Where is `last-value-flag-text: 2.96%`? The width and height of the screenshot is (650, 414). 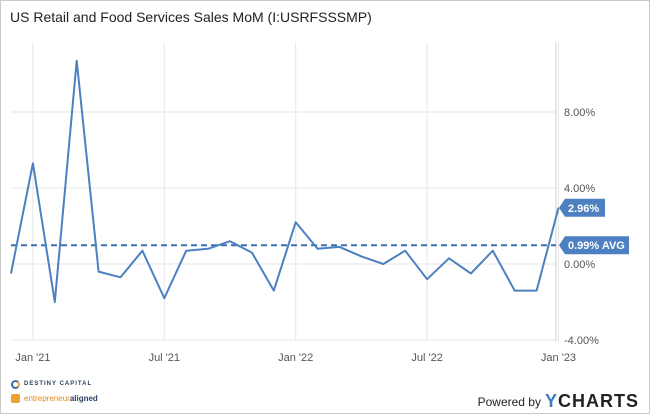
last-value-flag-text: 2.96% is located at coordinates (583, 209).